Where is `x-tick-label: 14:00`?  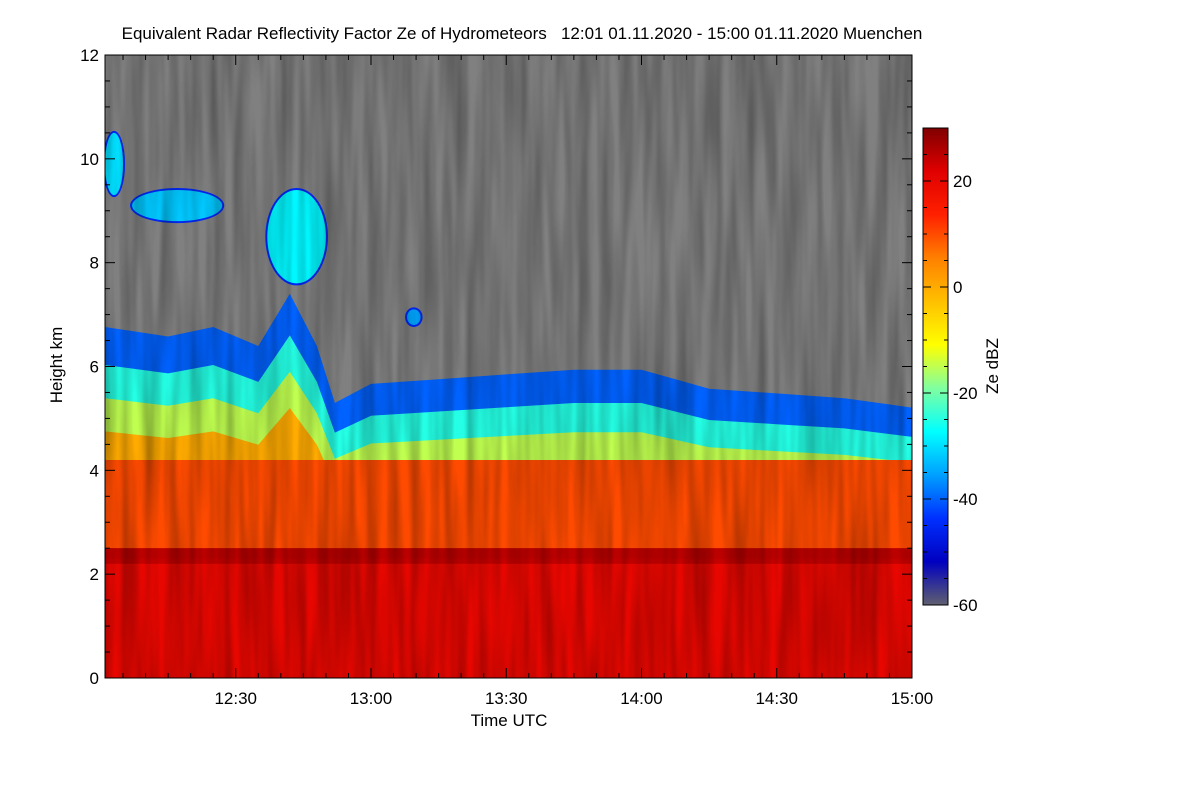
x-tick-label: 14:00 is located at coordinates (641, 698).